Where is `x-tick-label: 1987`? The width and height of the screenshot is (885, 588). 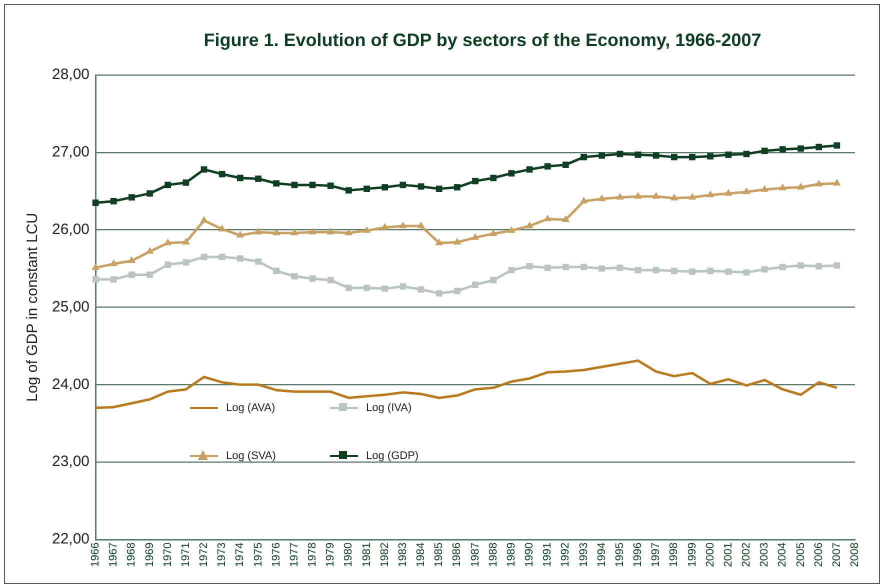 x-tick-label: 1987 is located at coordinates (475, 555).